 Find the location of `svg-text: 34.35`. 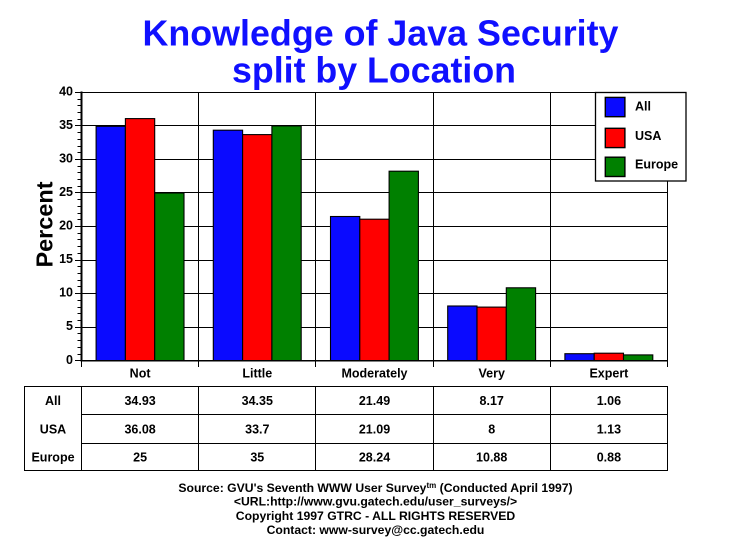

svg-text: 34.35 is located at coordinates (257, 401).